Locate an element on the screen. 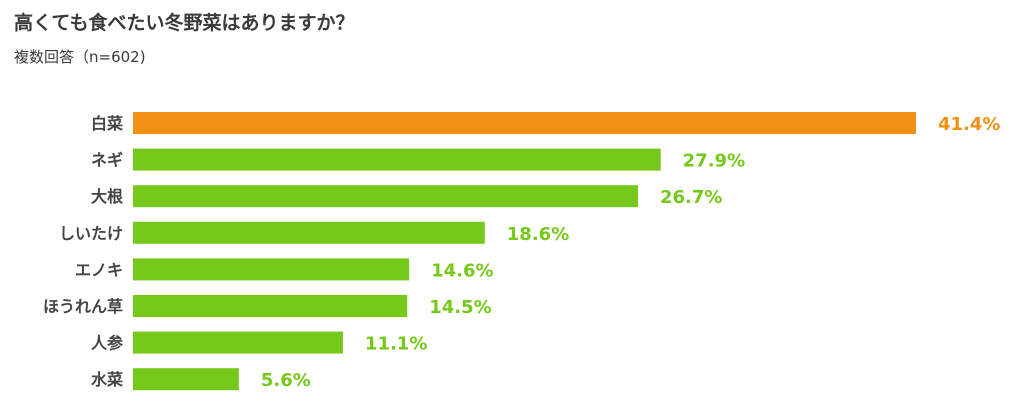 Image resolution: width=1014 pixels, height=409 pixels. category-label: ネギ is located at coordinates (107, 160).